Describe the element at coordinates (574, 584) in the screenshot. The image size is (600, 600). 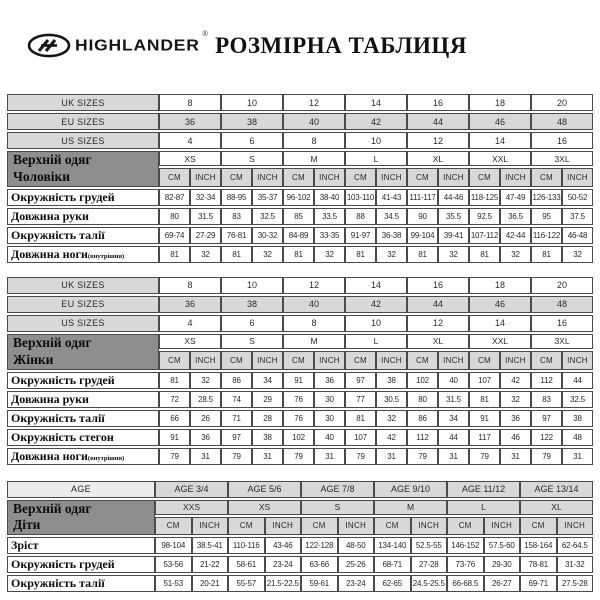
I see `measure-value-cell: 27.5-28` at that location.